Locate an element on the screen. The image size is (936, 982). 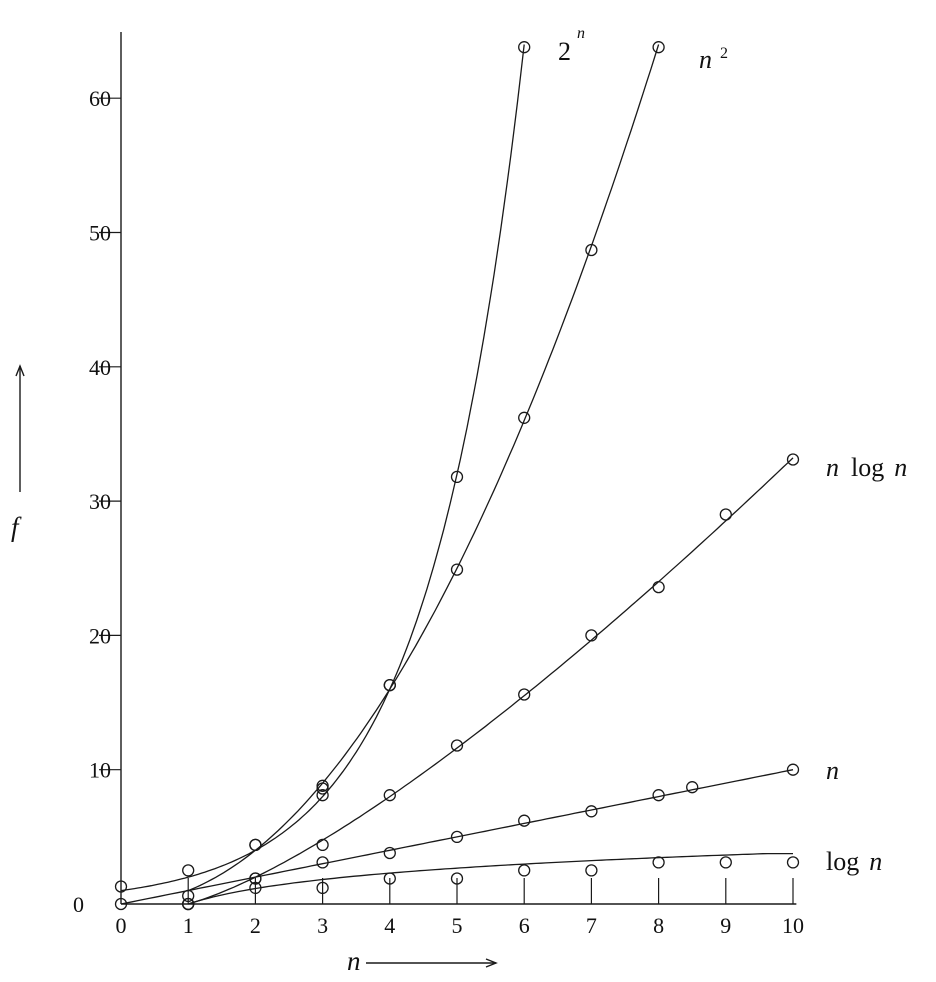
x-tick-label: 3 is located at coordinates (322, 925).